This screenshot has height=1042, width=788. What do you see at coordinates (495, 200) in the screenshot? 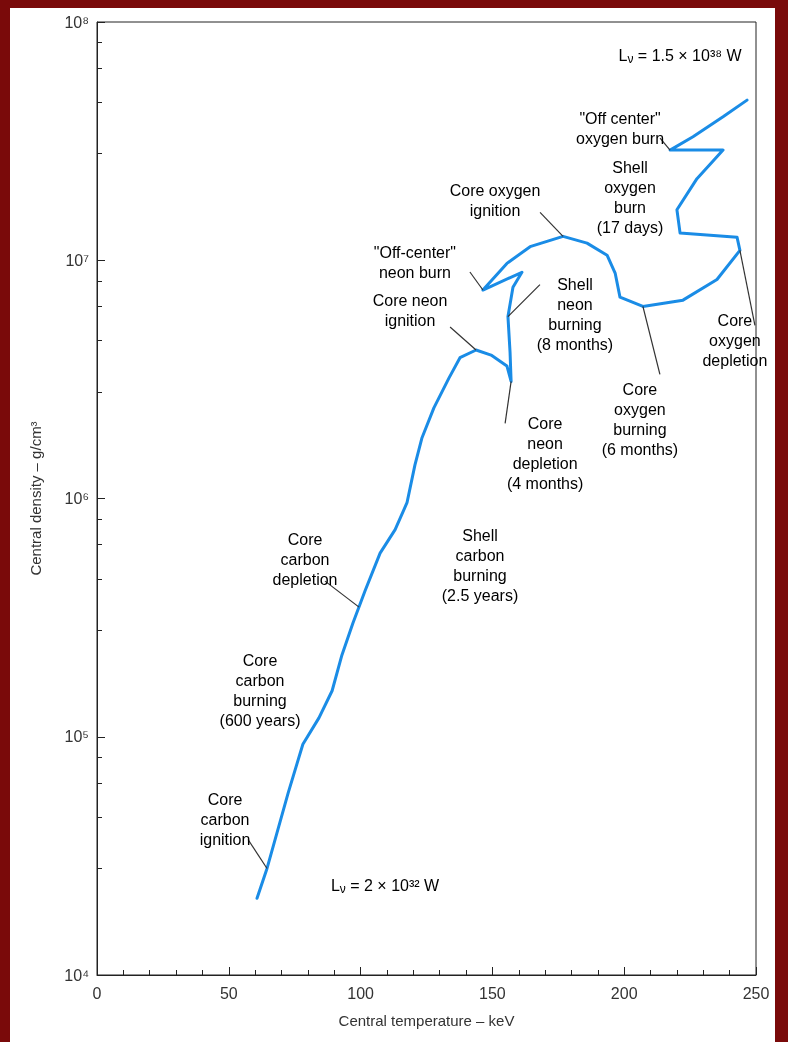
I see `annotation: Core oxygen ignition` at bounding box center [495, 200].